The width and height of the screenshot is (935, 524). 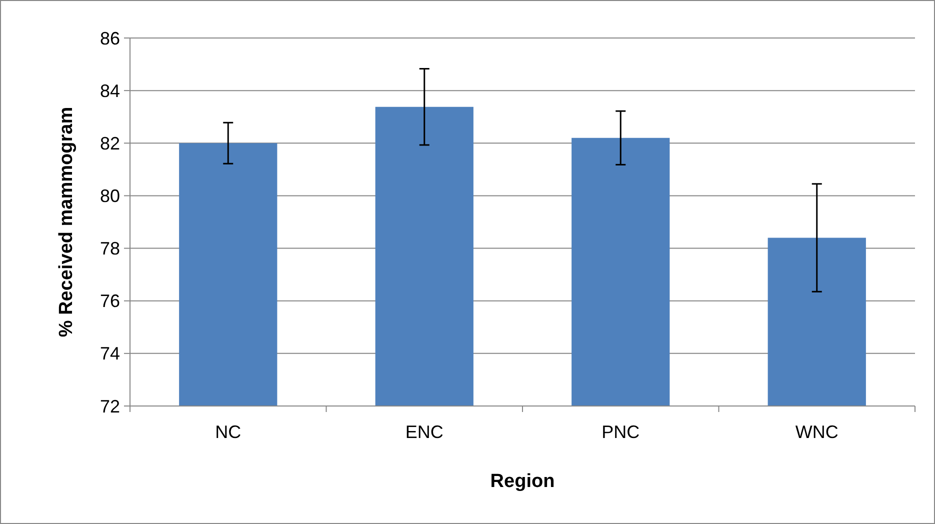 I want to click on y-tick-label: 78, so click(x=110, y=248).